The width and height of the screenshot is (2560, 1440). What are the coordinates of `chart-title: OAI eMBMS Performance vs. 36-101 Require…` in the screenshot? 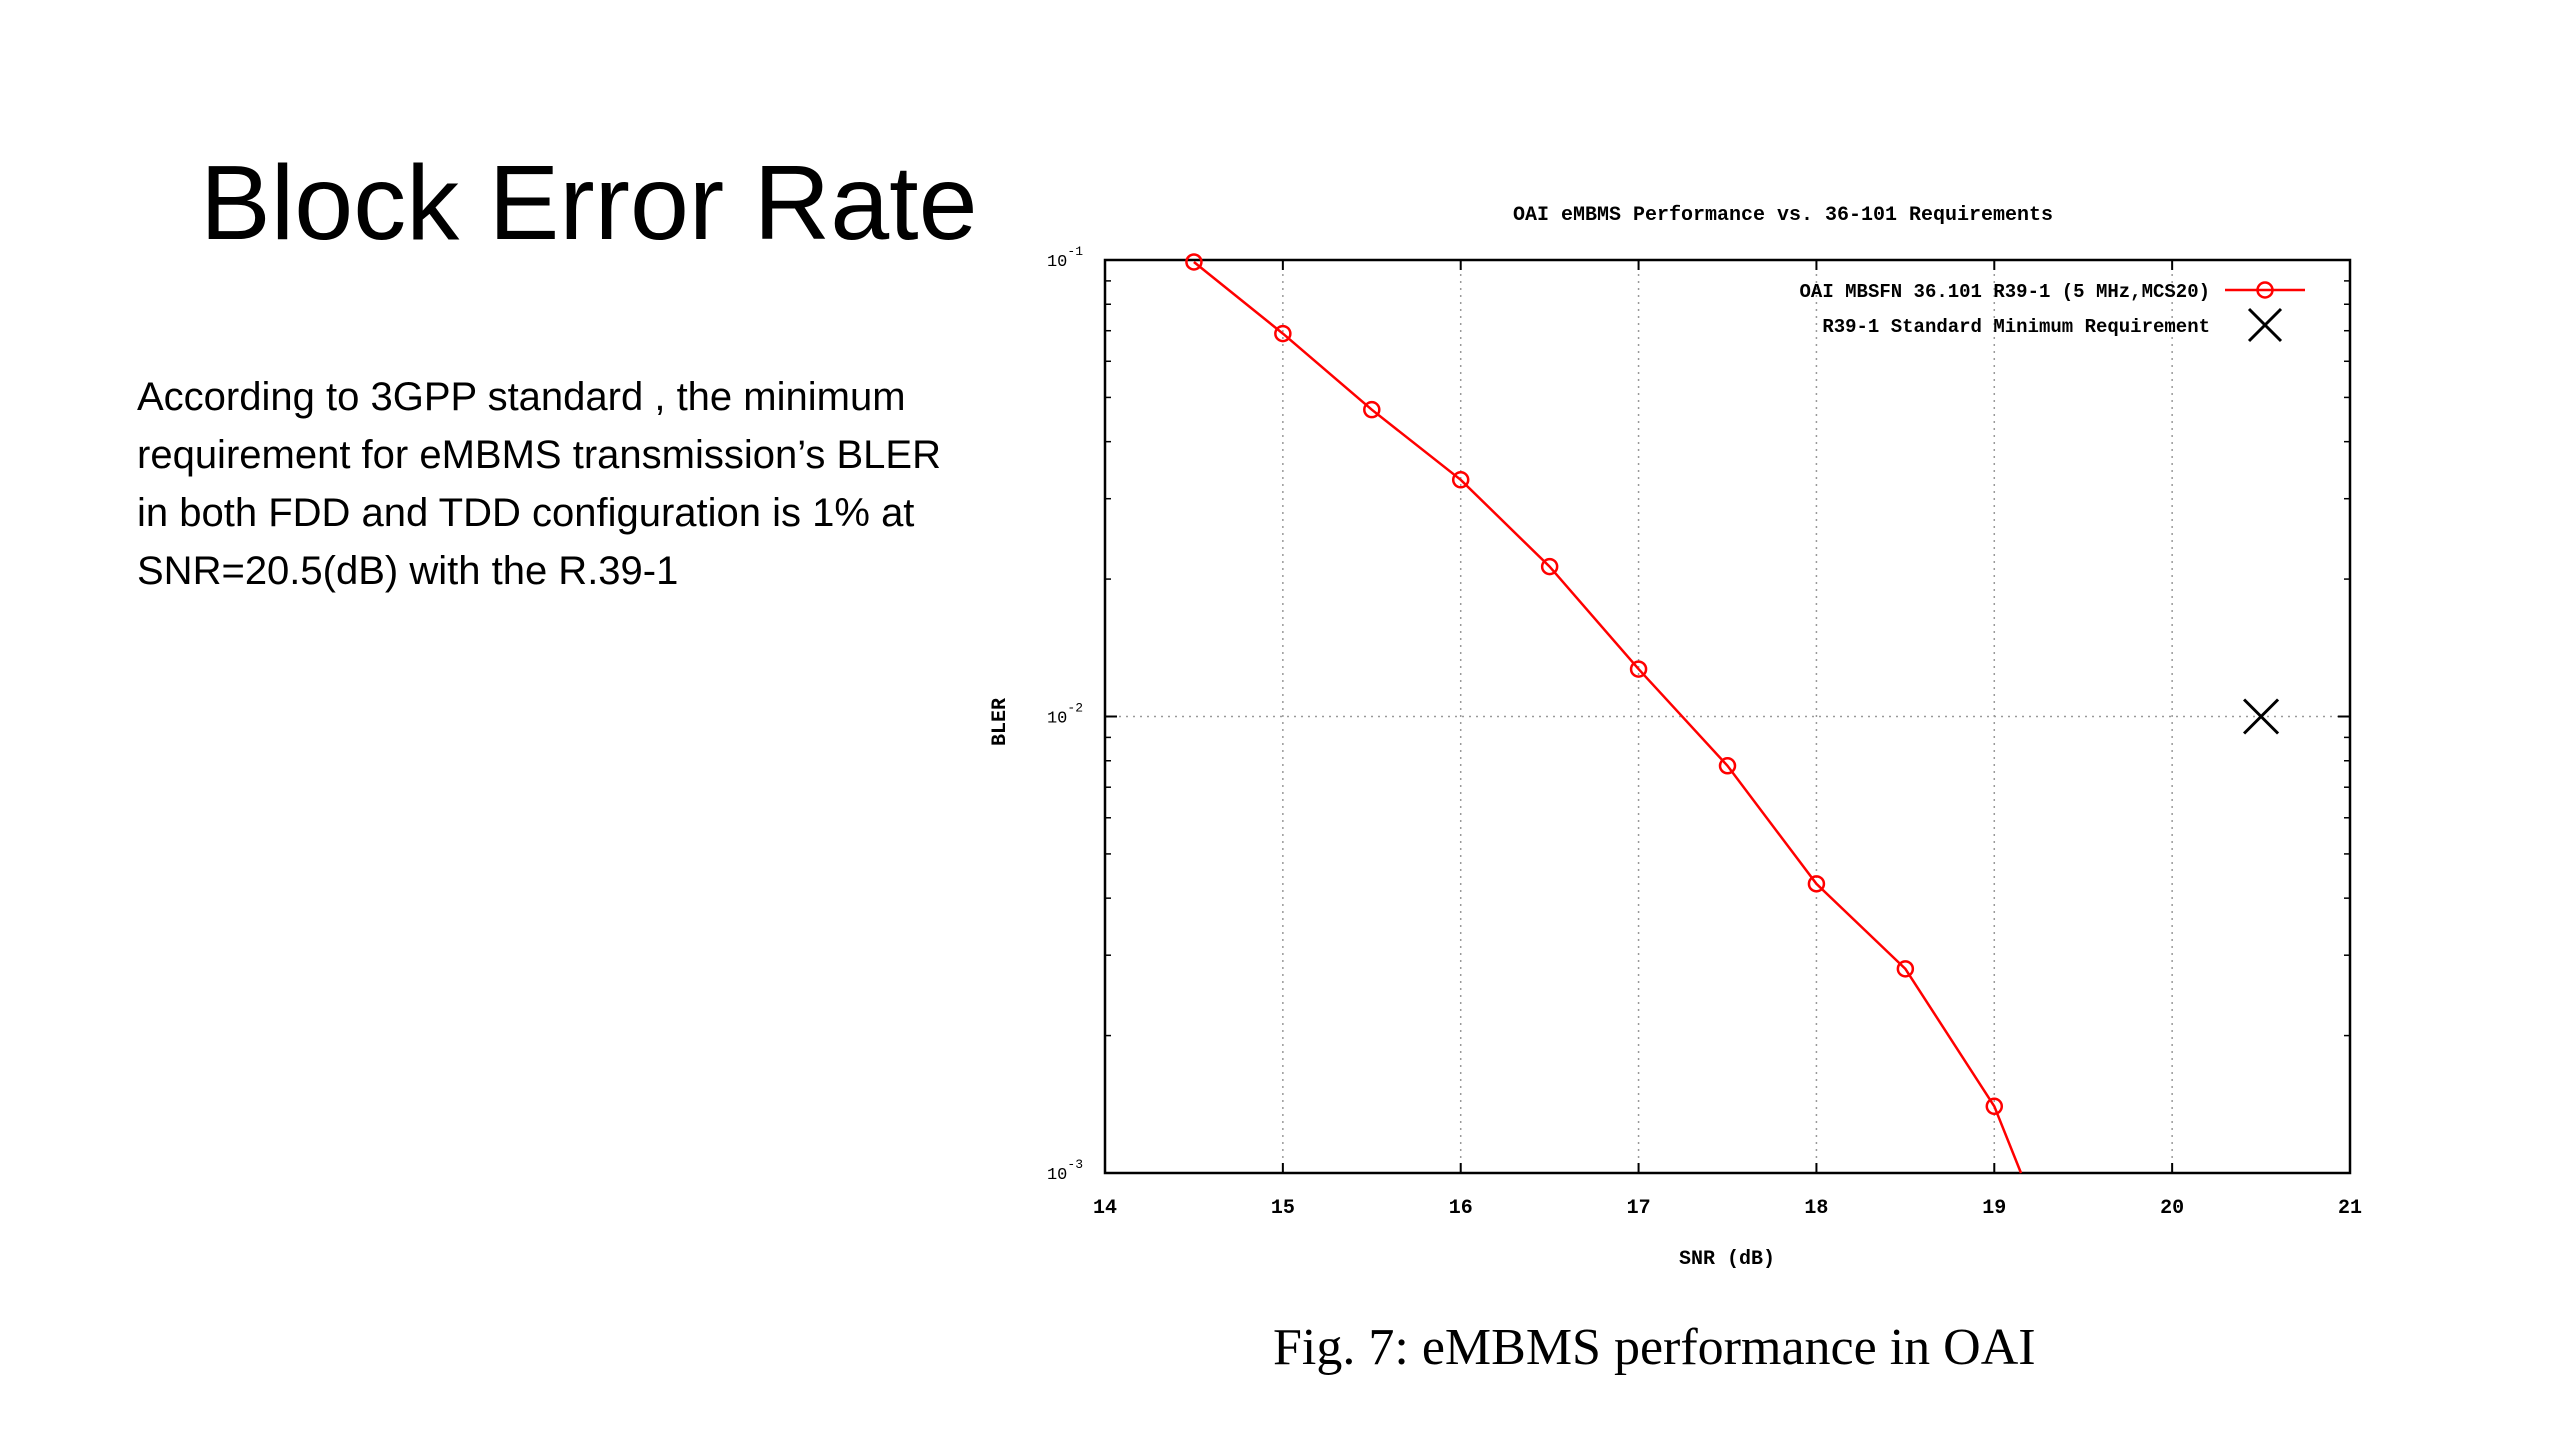 It's located at (1783, 215).